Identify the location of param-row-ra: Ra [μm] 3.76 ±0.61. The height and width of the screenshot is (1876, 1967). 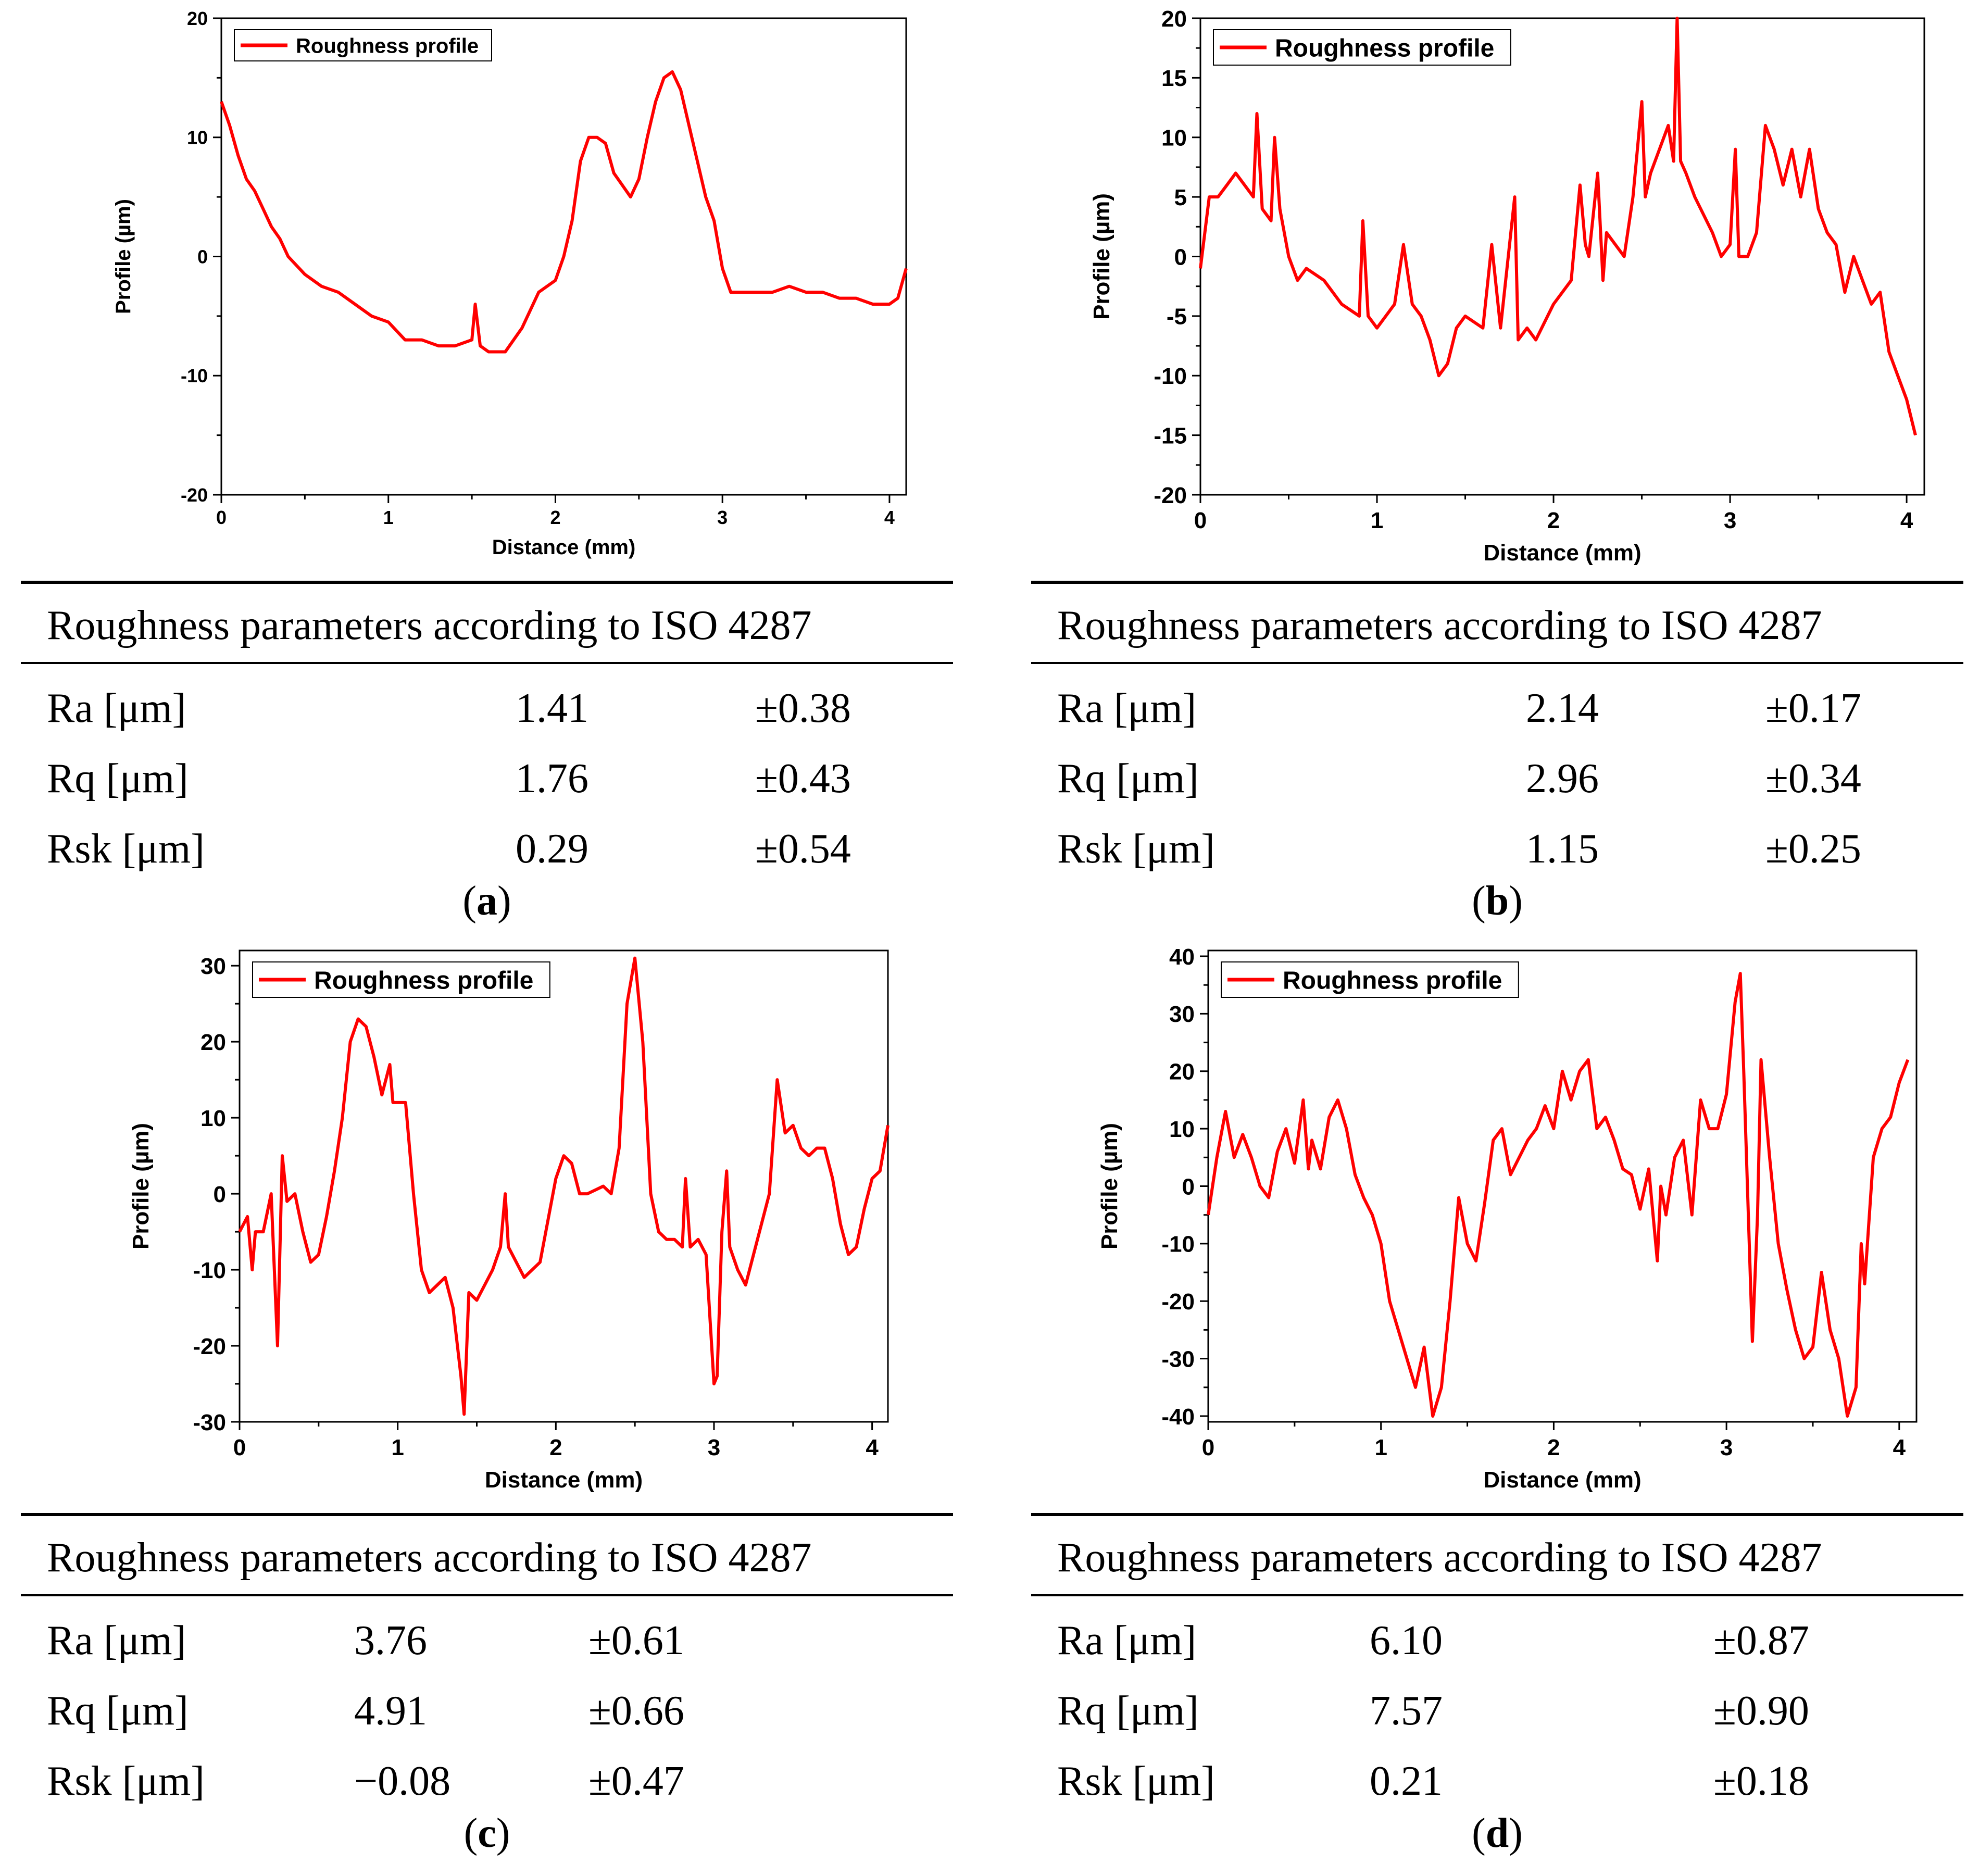
(487, 1641).